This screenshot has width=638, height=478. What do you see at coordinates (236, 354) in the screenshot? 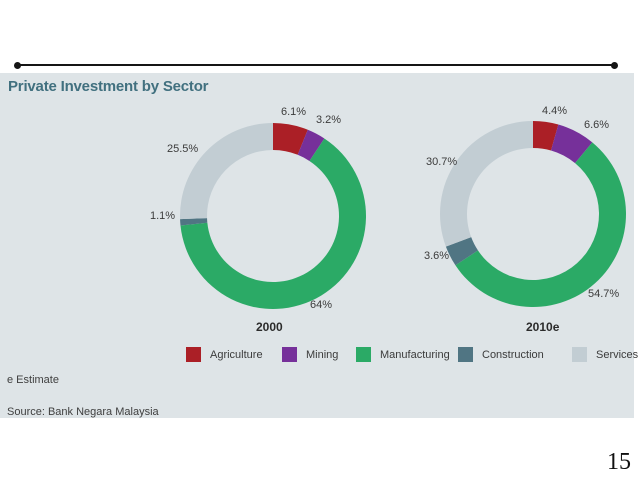
I see `legend-label-agriculture: Agriculture` at bounding box center [236, 354].